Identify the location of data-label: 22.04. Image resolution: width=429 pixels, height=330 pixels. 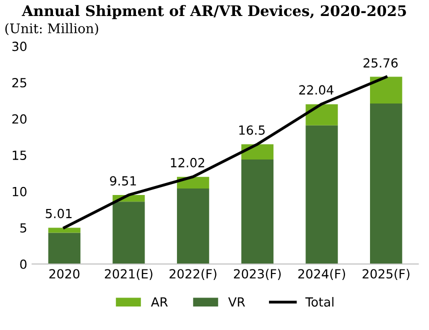
(316, 90).